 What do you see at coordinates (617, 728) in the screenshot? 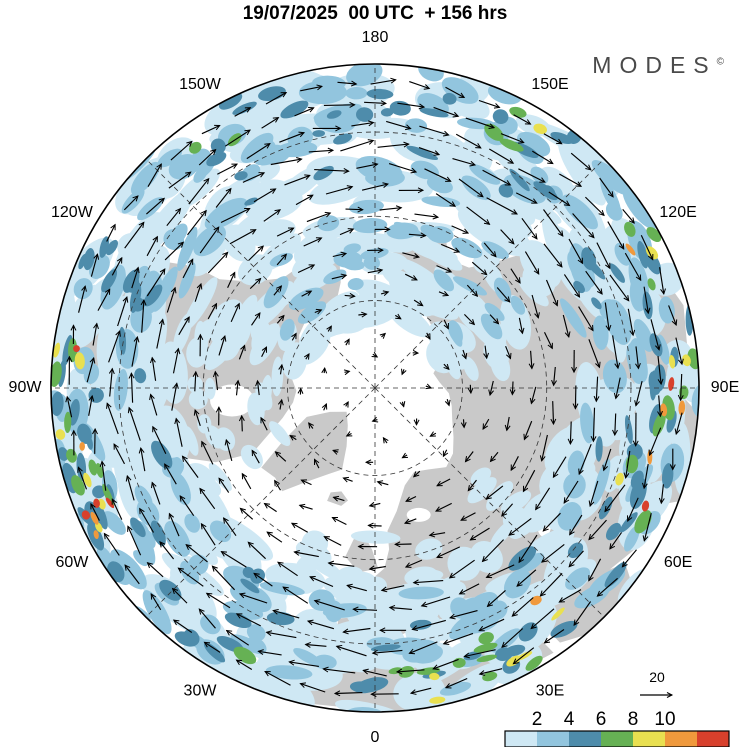
I see `colorbar: 2 4 6 8 10` at bounding box center [617, 728].